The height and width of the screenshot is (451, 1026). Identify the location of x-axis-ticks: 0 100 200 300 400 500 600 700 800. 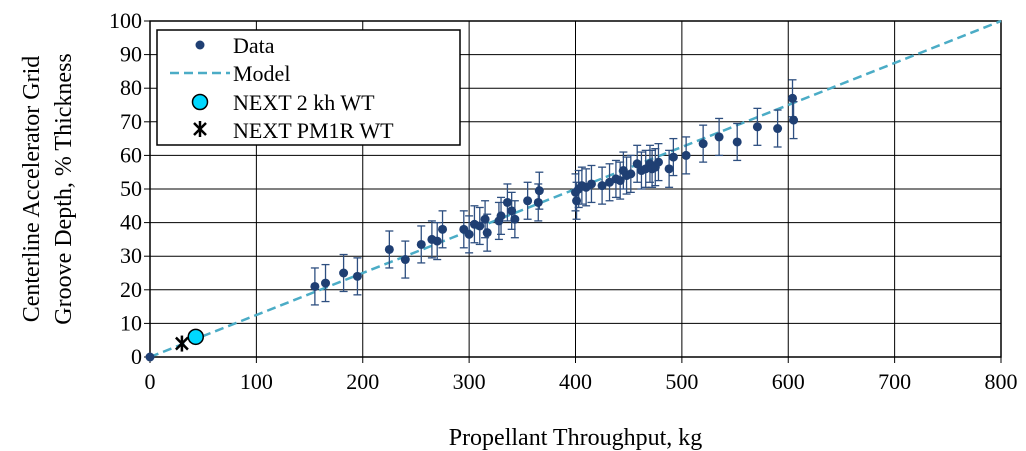
(581, 375).